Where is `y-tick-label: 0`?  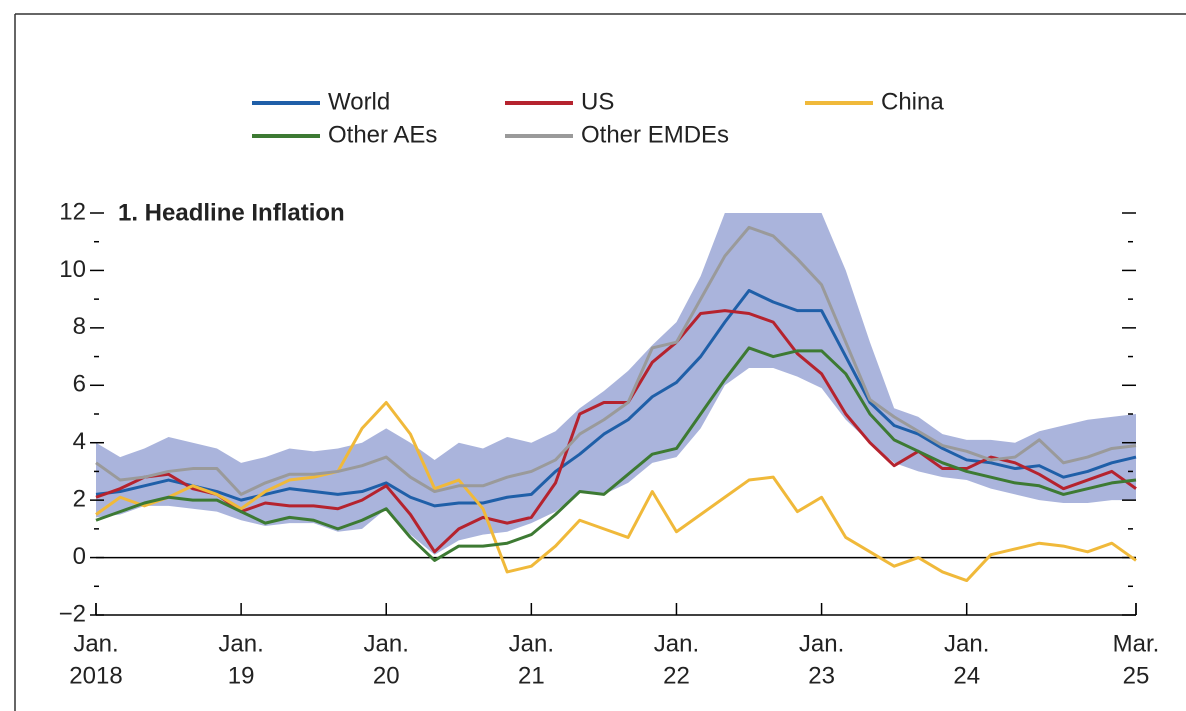 y-tick-label: 0 is located at coordinates (79, 556).